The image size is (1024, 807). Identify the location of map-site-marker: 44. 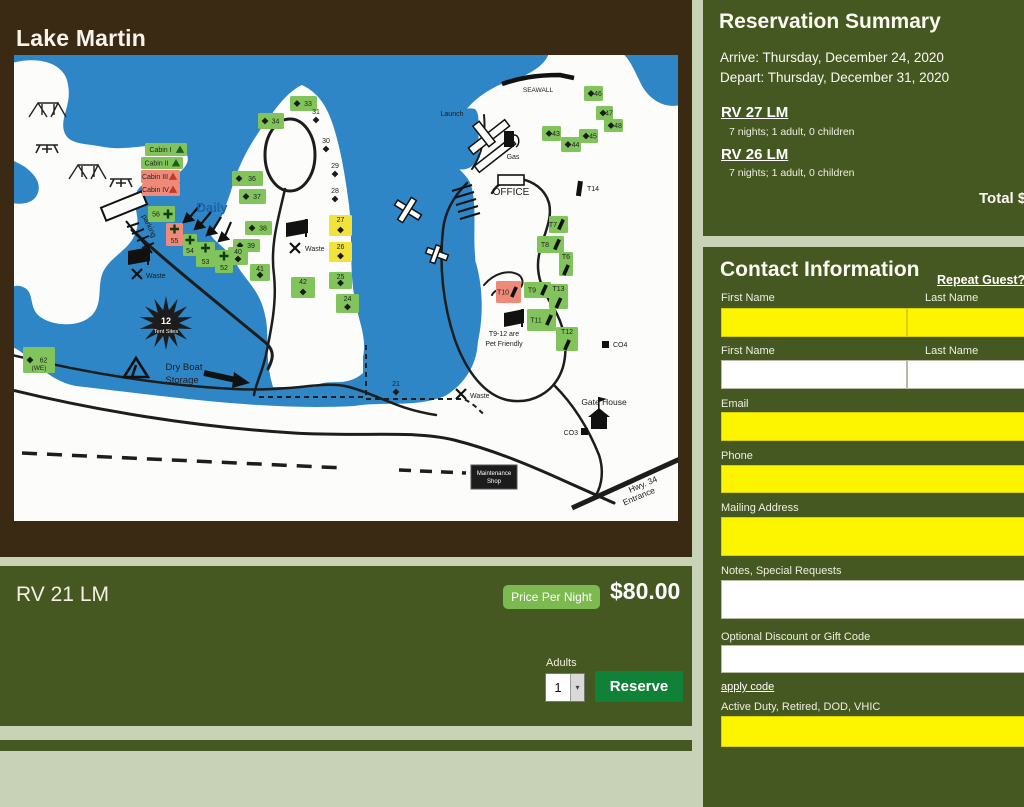
(571, 144).